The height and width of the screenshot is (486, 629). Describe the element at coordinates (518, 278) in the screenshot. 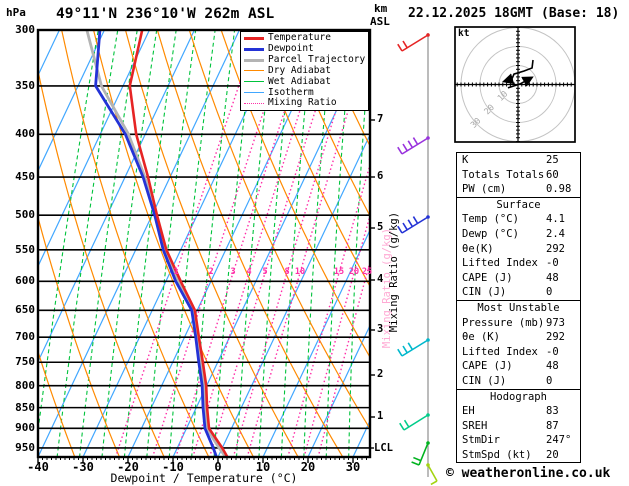

I see `info-row: CAPE (J) 48` at that location.